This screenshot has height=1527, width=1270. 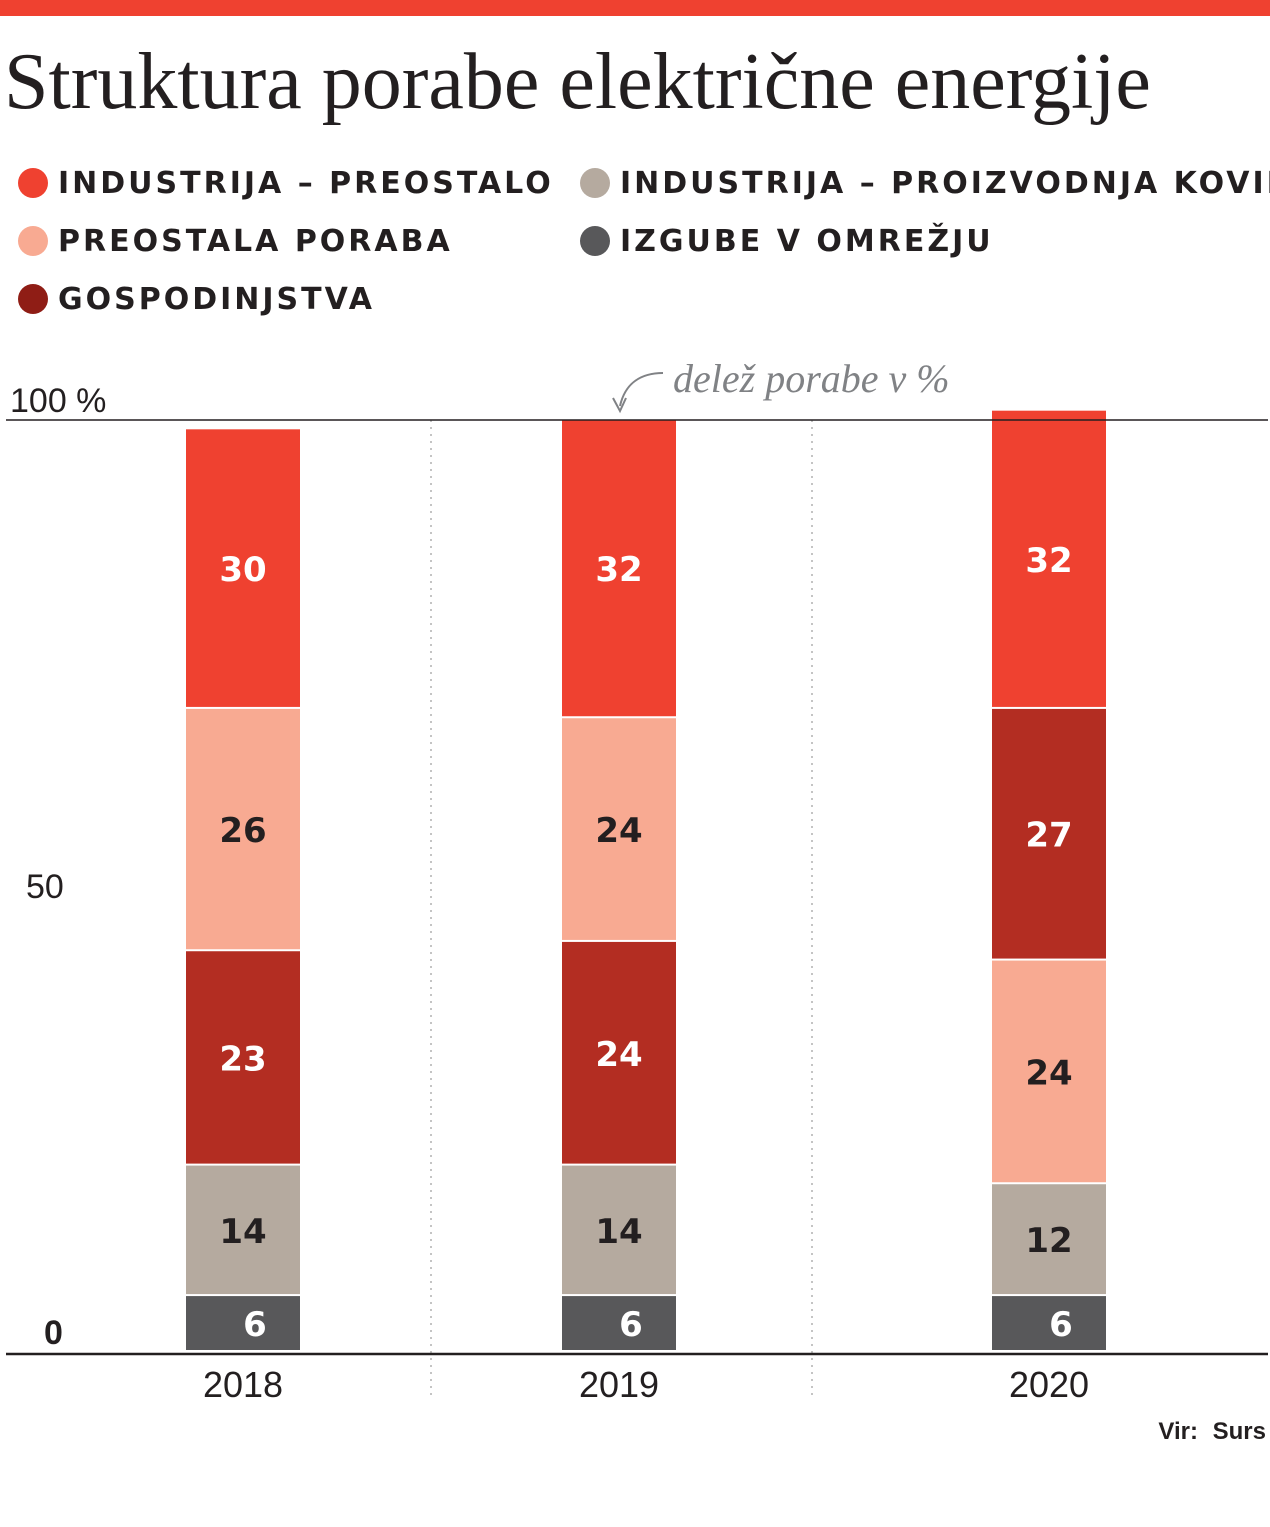 I want to click on x-tick-label: 2018, so click(x=243, y=1384).